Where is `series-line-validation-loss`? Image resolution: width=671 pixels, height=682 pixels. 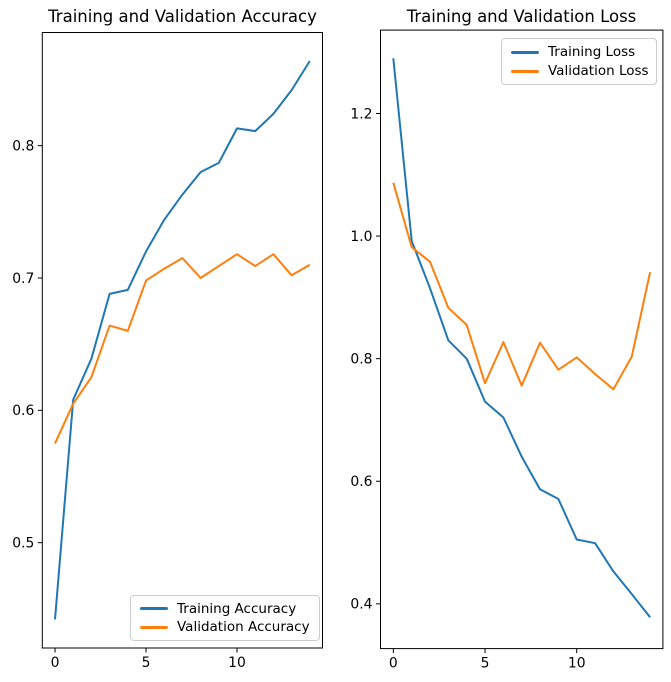
series-line-validation-loss is located at coordinates (522, 286).